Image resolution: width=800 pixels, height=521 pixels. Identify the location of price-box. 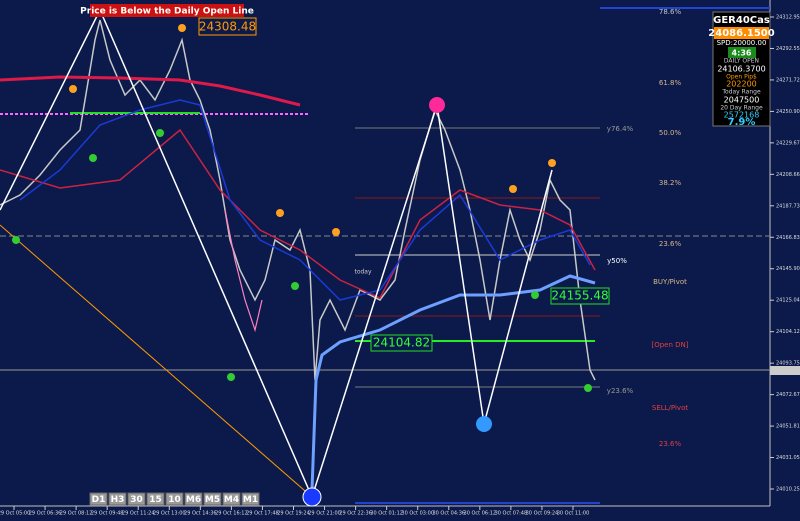
(741, 33).